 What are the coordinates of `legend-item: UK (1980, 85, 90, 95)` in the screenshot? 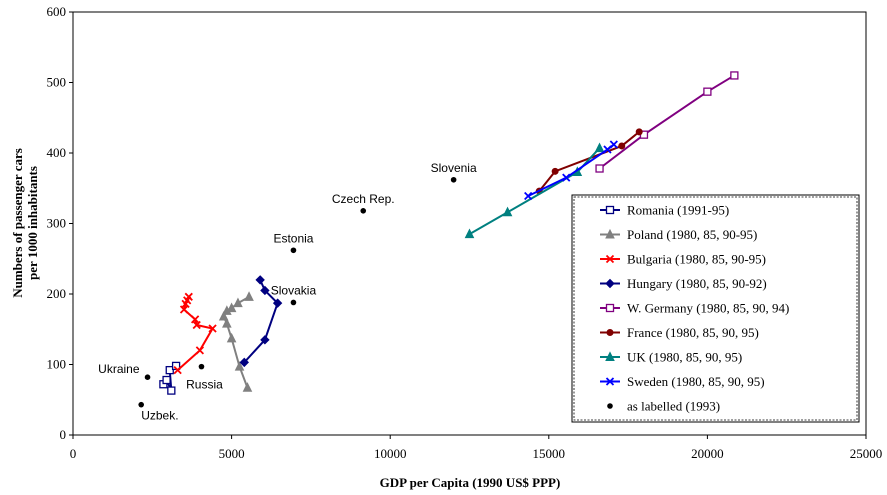 It's located at (671, 357).